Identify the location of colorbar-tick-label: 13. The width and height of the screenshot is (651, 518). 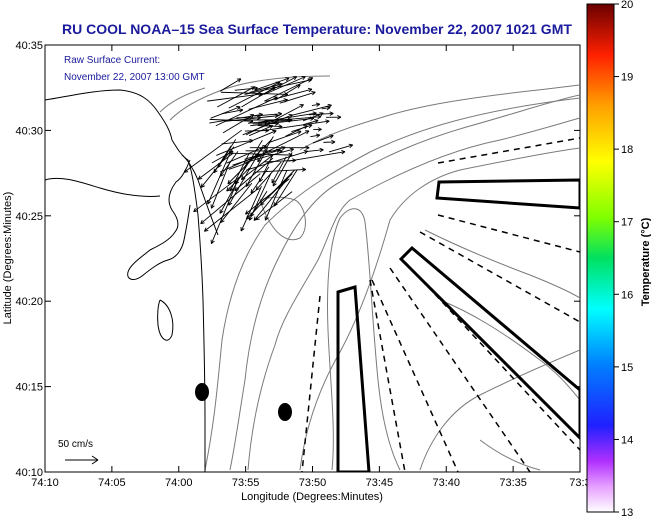
(627, 512).